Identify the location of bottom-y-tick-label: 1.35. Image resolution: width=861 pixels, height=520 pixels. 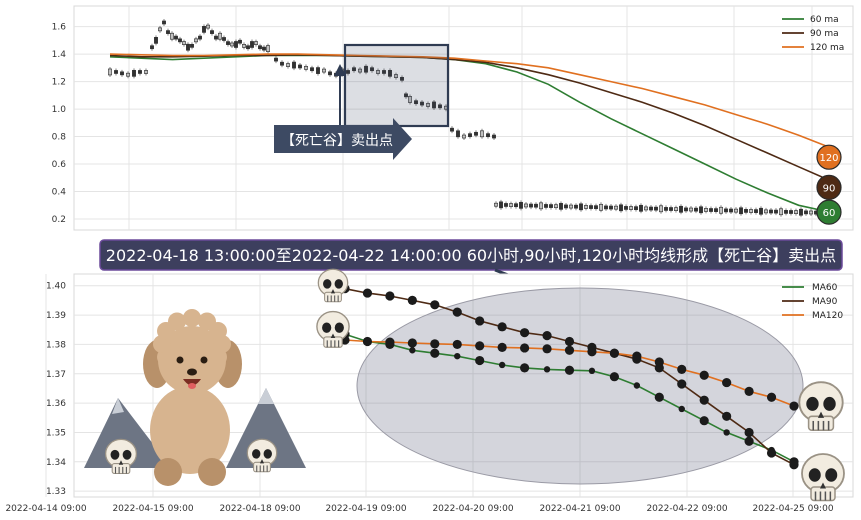
(56, 433).